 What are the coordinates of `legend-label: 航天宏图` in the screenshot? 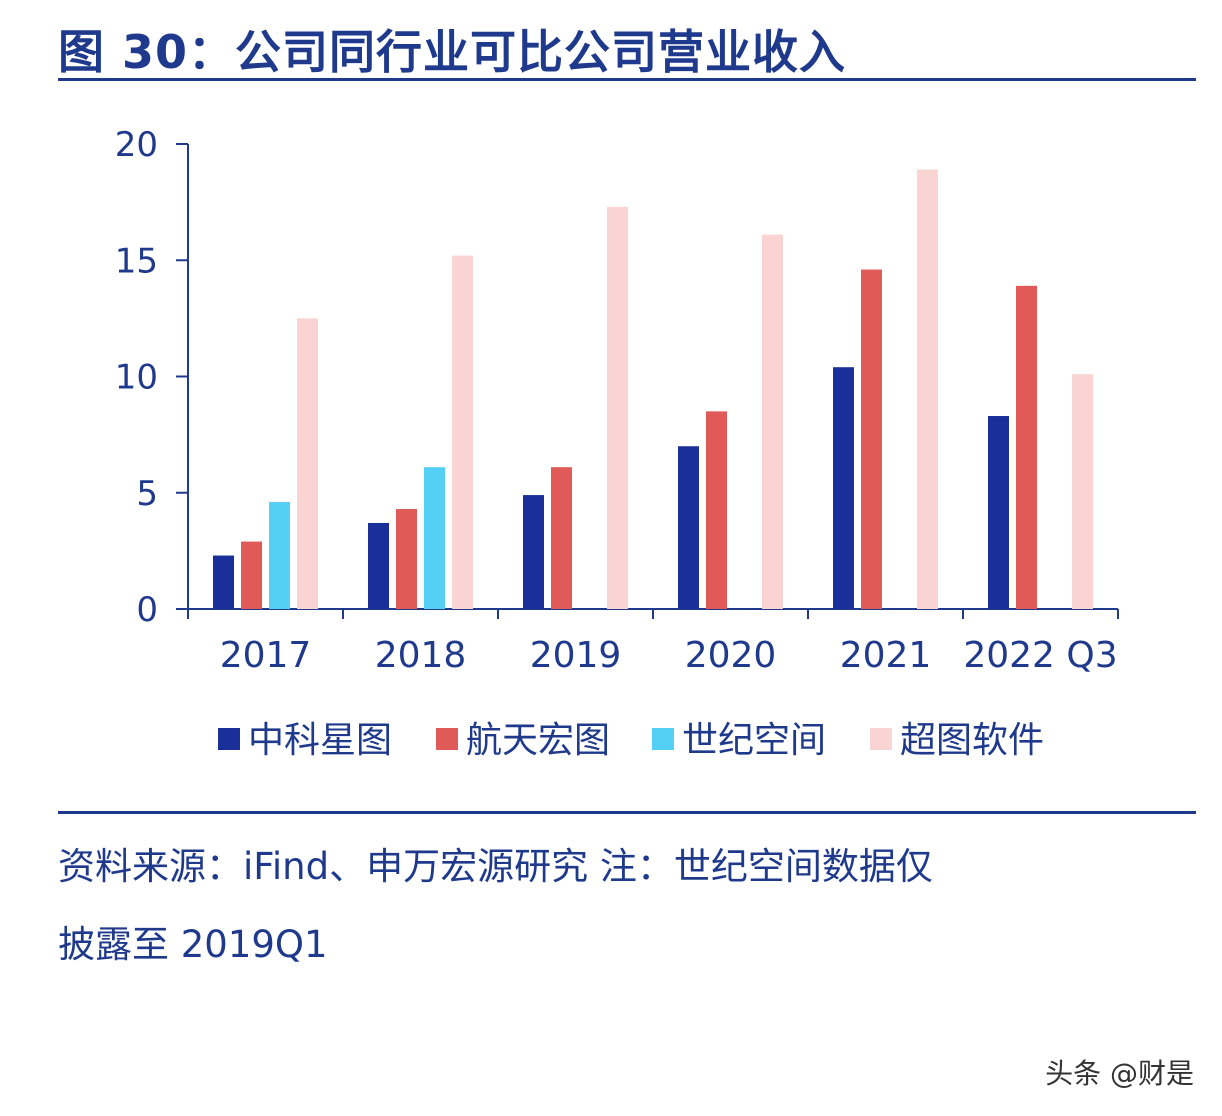 It's located at (538, 740).